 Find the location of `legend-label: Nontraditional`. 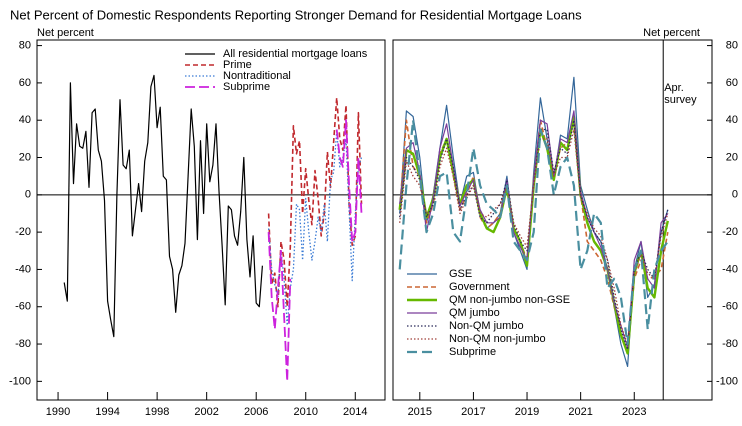

legend-label: Nontraditional is located at coordinates (257, 76).